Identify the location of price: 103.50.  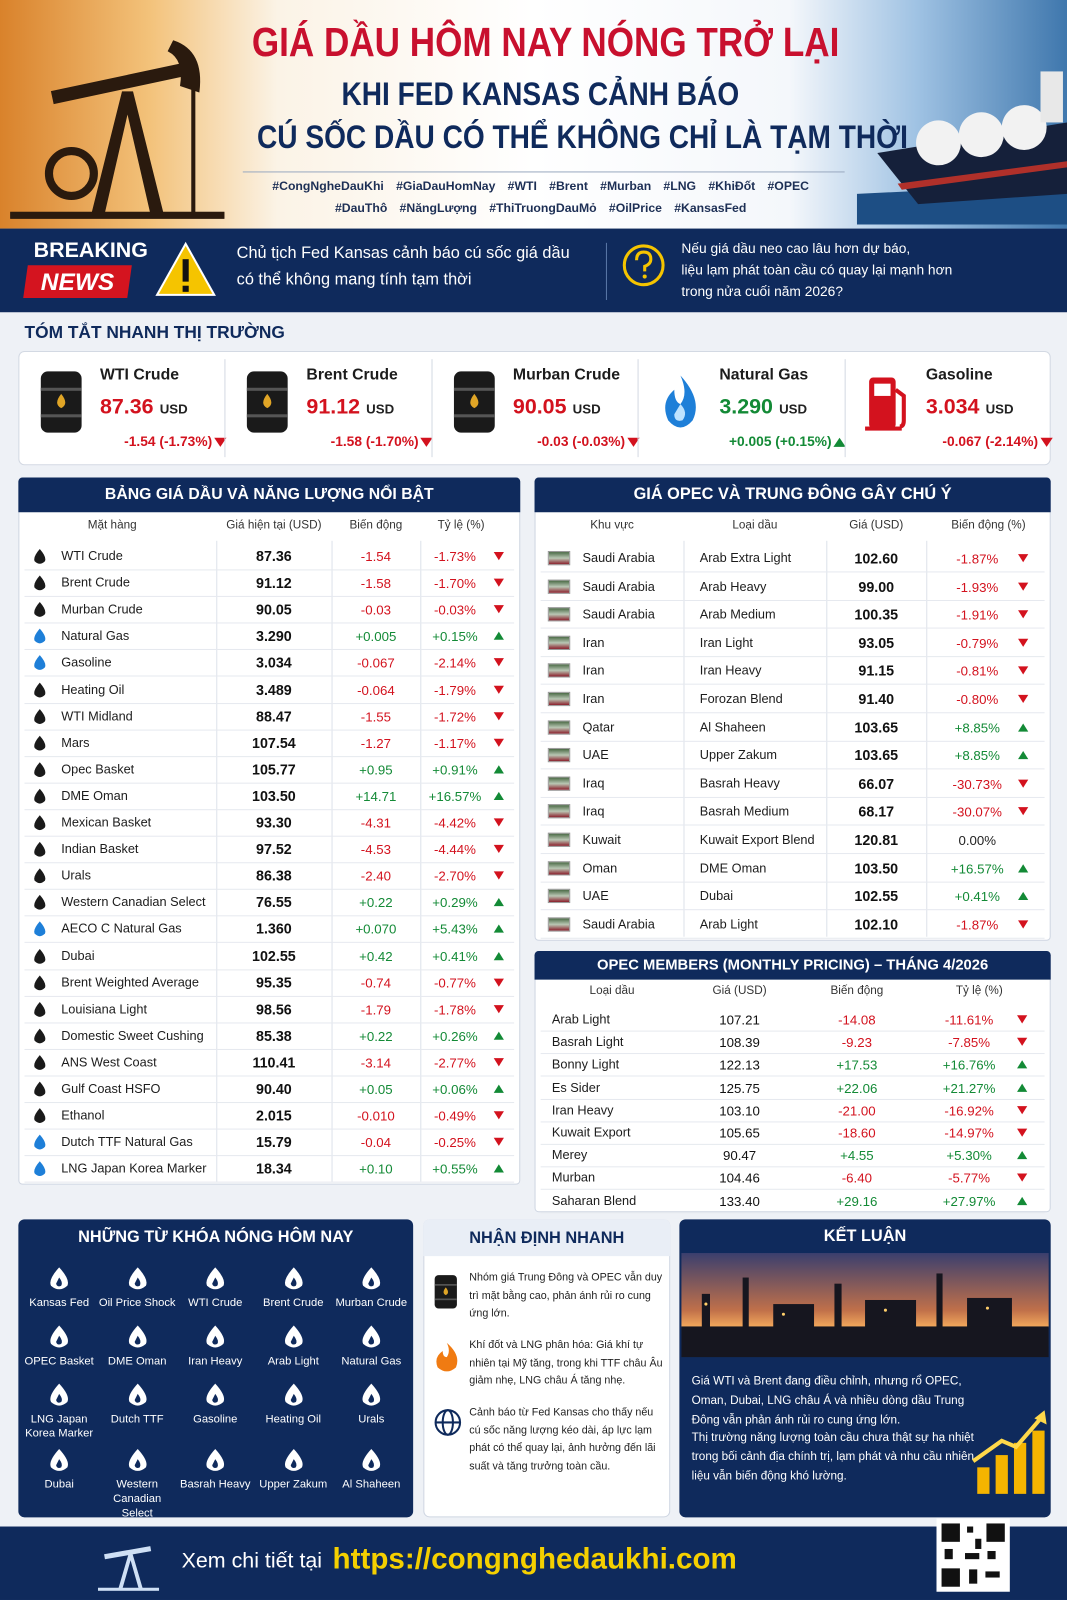
(876, 868).